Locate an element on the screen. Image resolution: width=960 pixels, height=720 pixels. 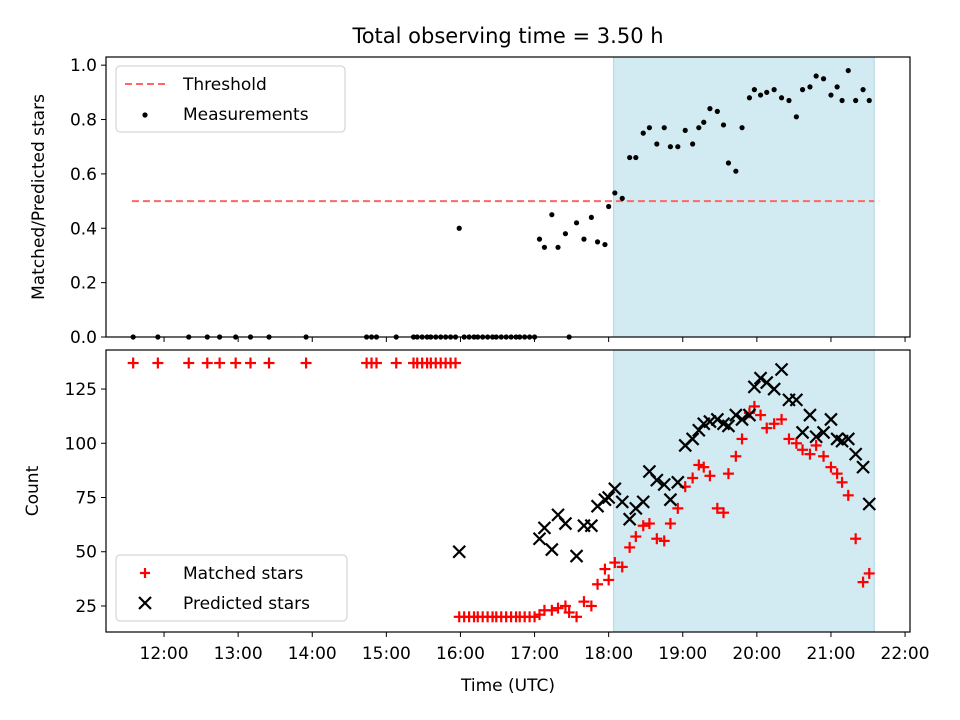
bottom-ytick-label: 125 is located at coordinates (81, 390).